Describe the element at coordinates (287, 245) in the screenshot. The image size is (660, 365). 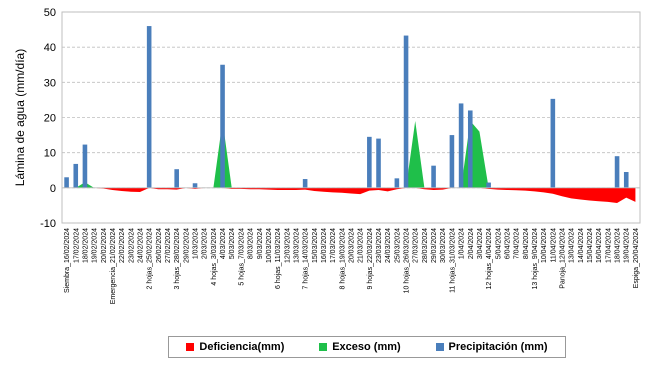
I see `x-tick-label: 12/03/2024` at that location.